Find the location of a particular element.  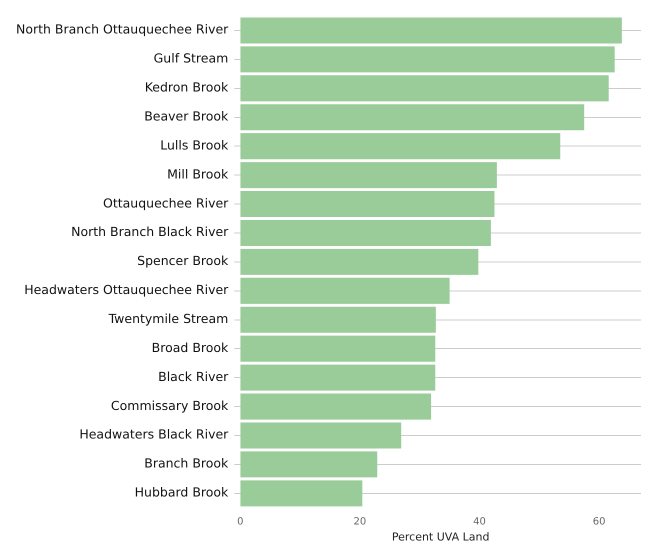

y-tick-label: Mill Brook is located at coordinates (198, 174).